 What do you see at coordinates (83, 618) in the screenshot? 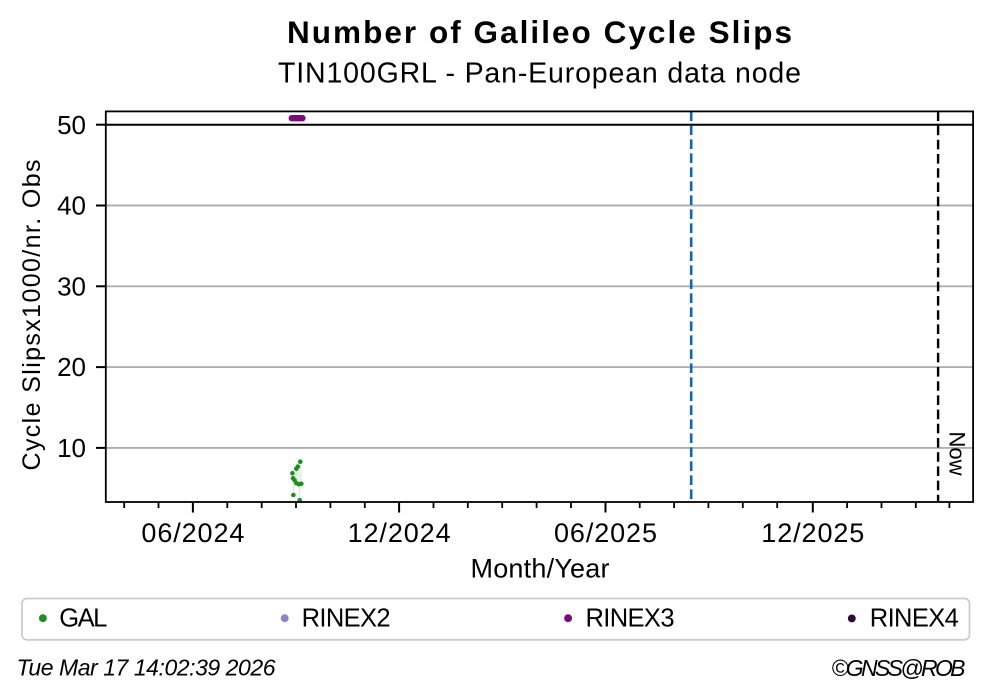
I see `svg-text: GAL` at bounding box center [83, 618].